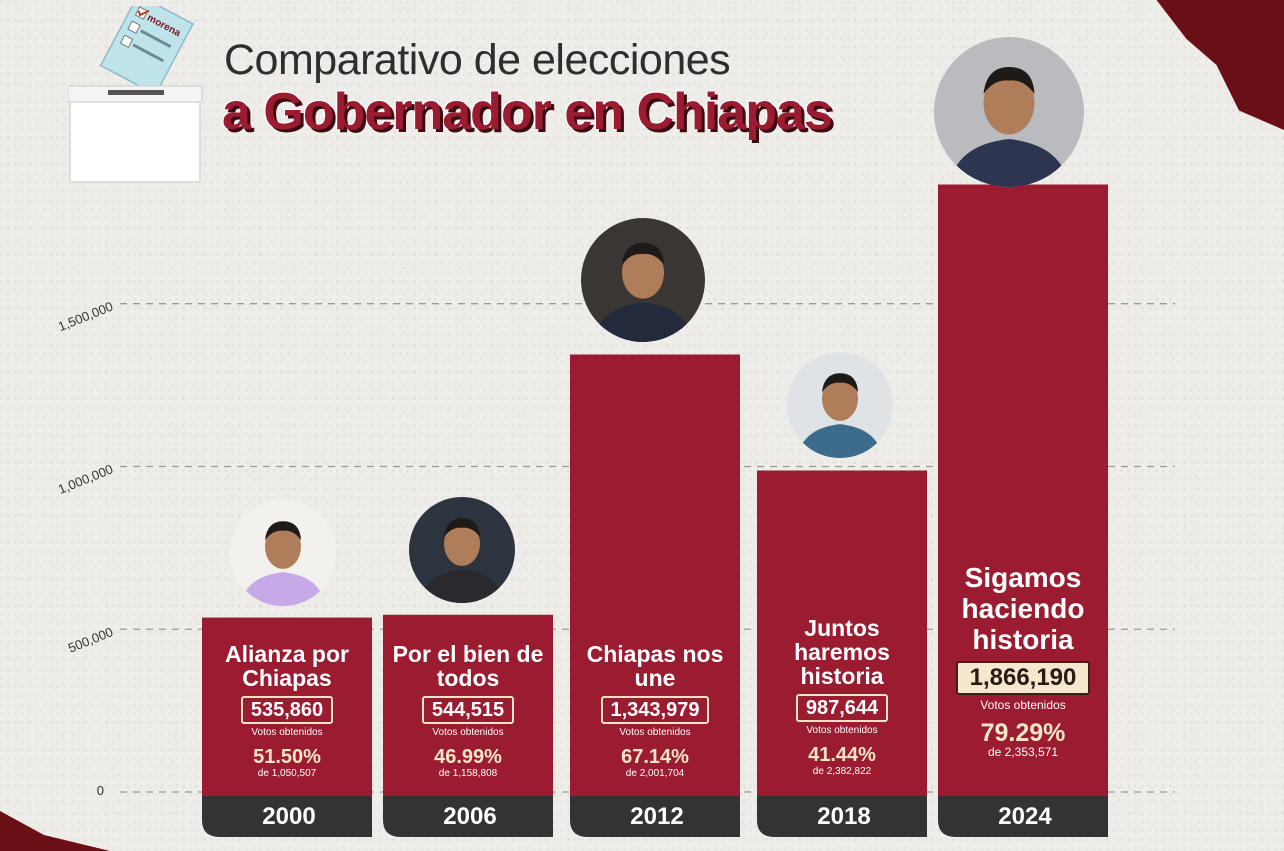  Describe the element at coordinates (90, 640) in the screenshot. I see `y-tick-label: 500,000` at that location.